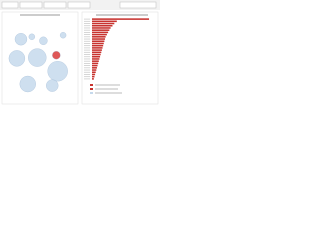 The height and width of the screenshot is (240, 320). What do you see at coordinates (138, 5) in the screenshot?
I see `slider` at bounding box center [138, 5].